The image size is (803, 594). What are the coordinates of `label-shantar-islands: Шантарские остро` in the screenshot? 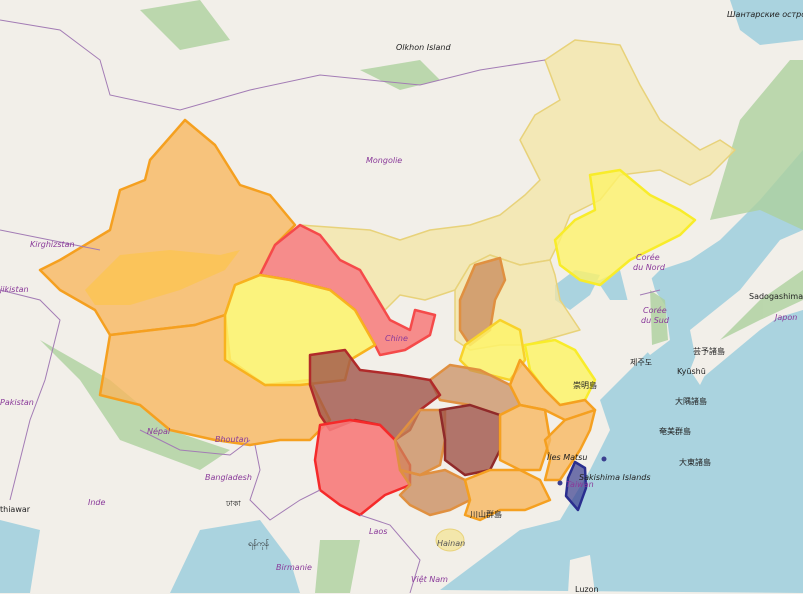 It's located at (765, 14).